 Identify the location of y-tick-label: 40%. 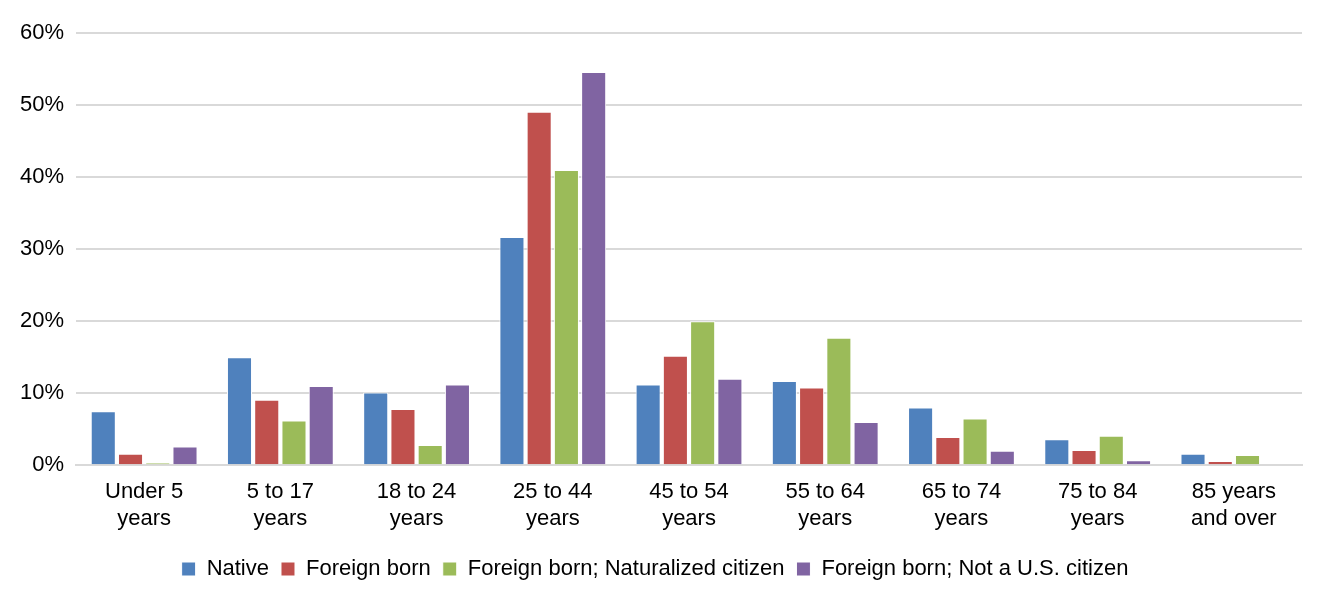
(42, 176).